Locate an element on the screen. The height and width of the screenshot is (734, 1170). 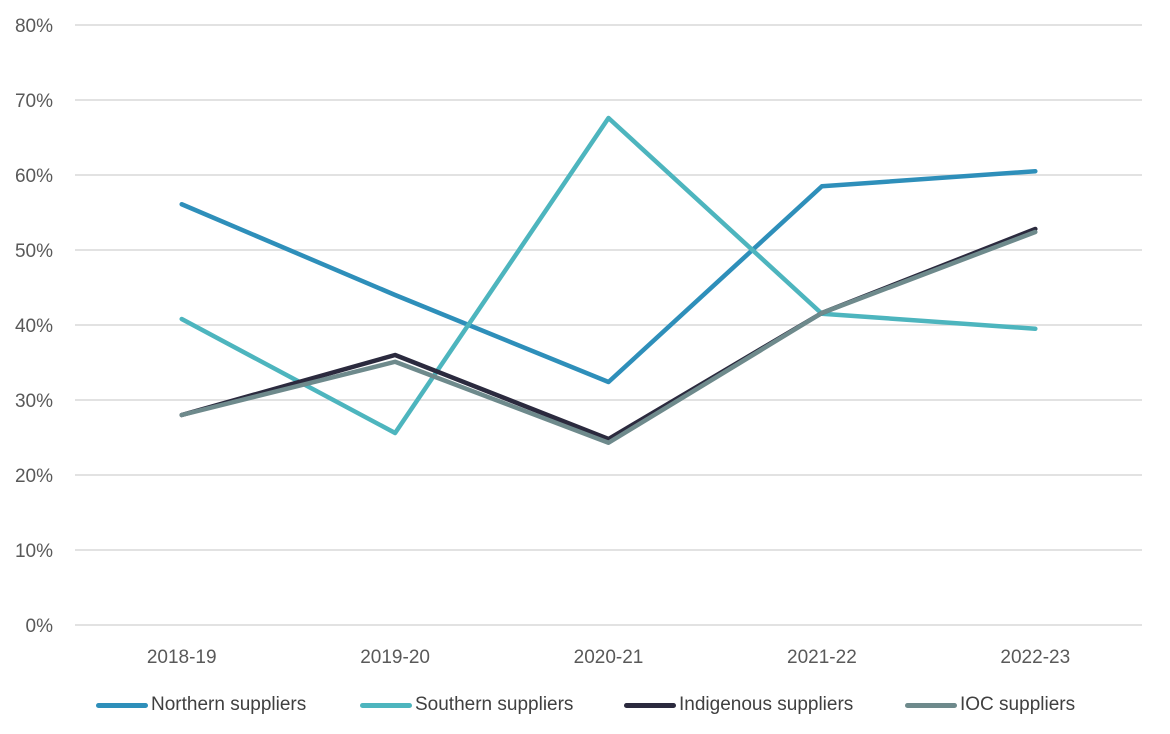
x-tick-label: 2018-19 is located at coordinates (182, 657).